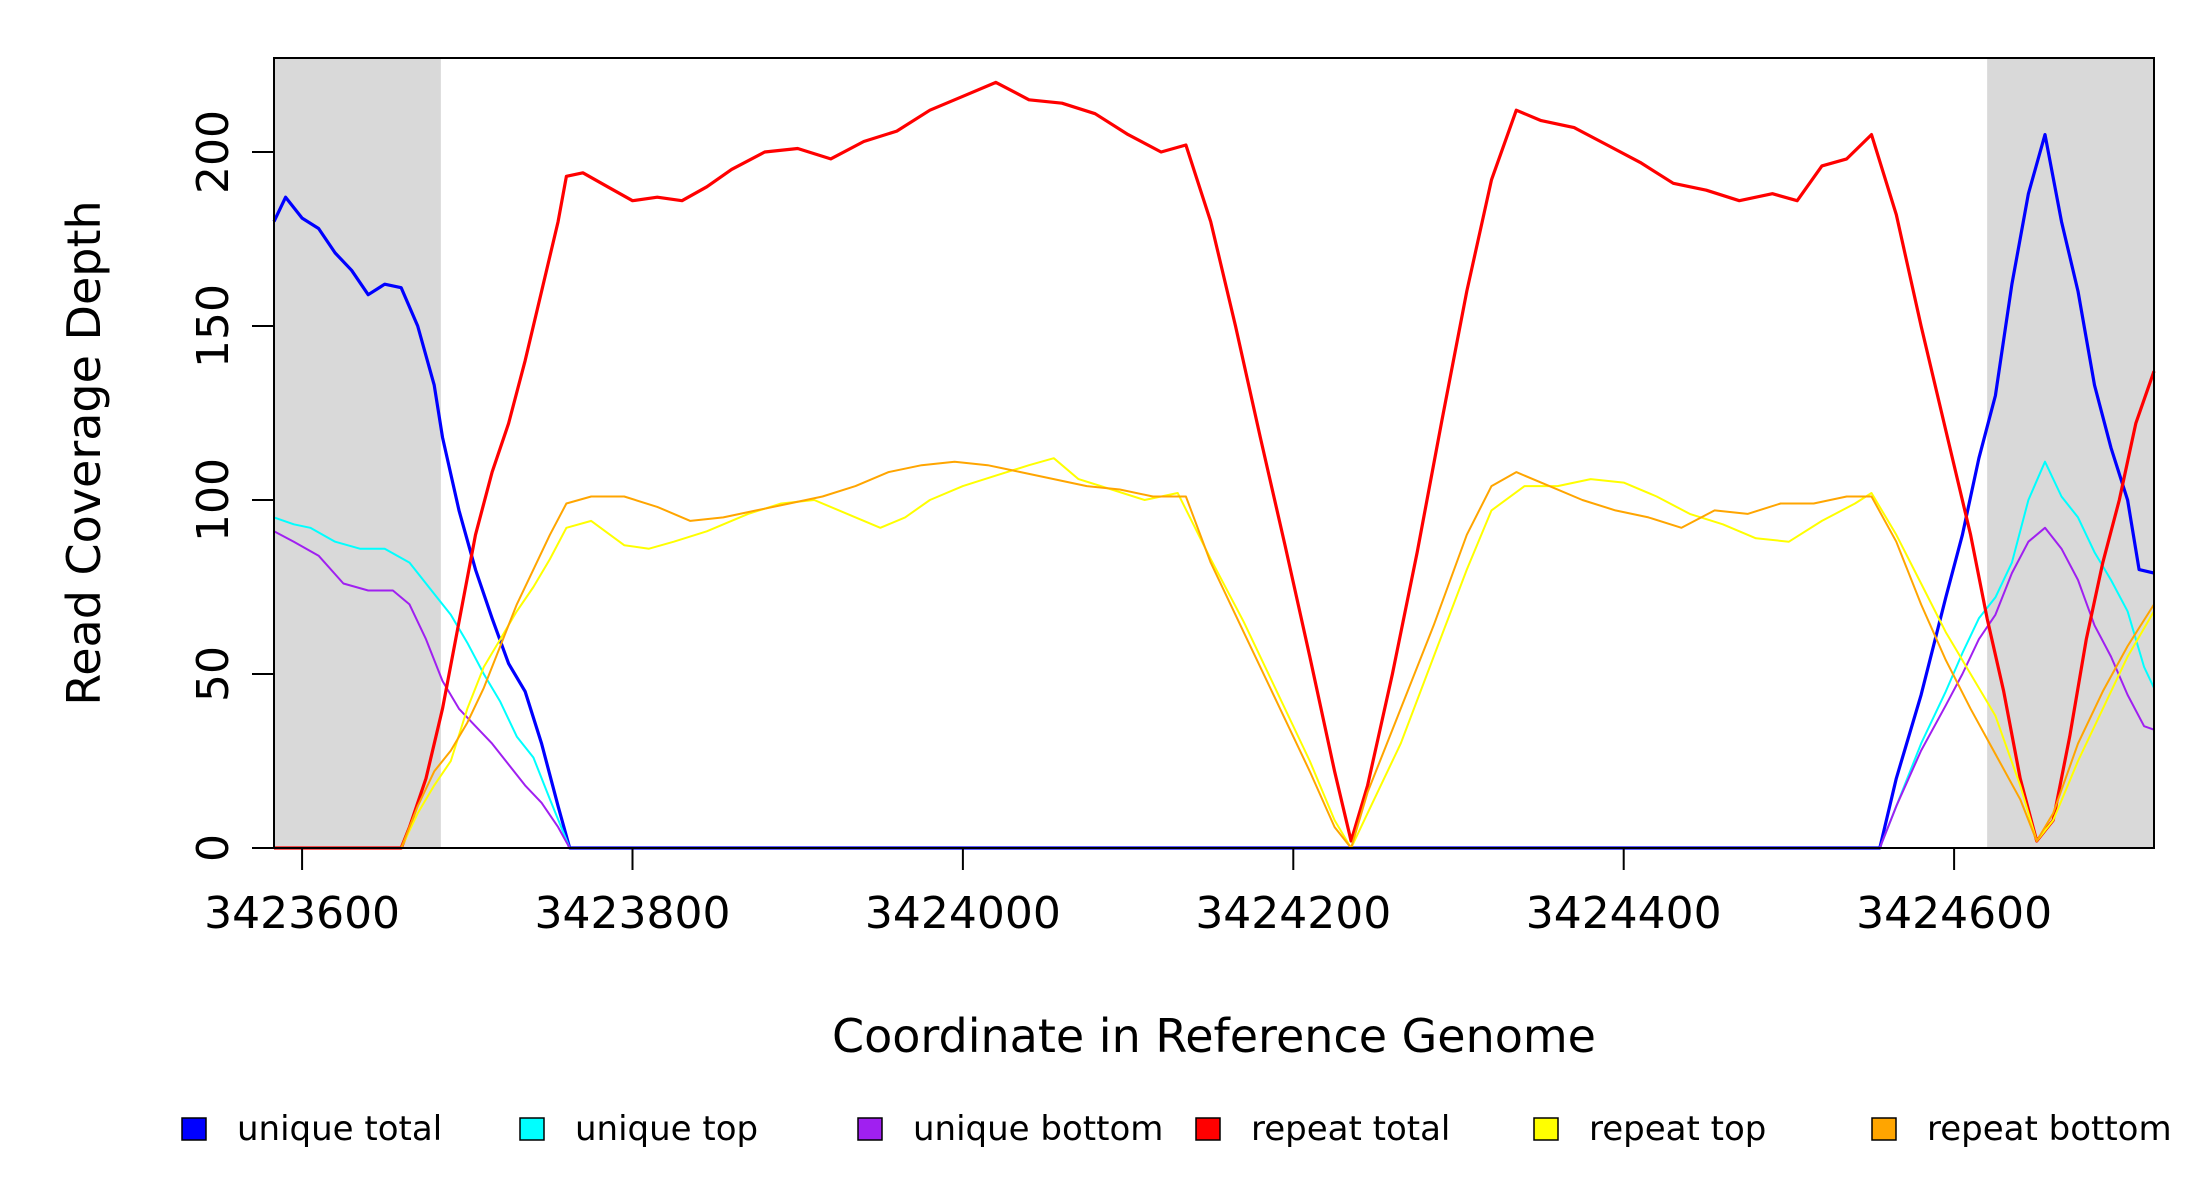  Describe the element at coordinates (1293, 913) in the screenshot. I see `x-tick-label: 3424200` at that location.